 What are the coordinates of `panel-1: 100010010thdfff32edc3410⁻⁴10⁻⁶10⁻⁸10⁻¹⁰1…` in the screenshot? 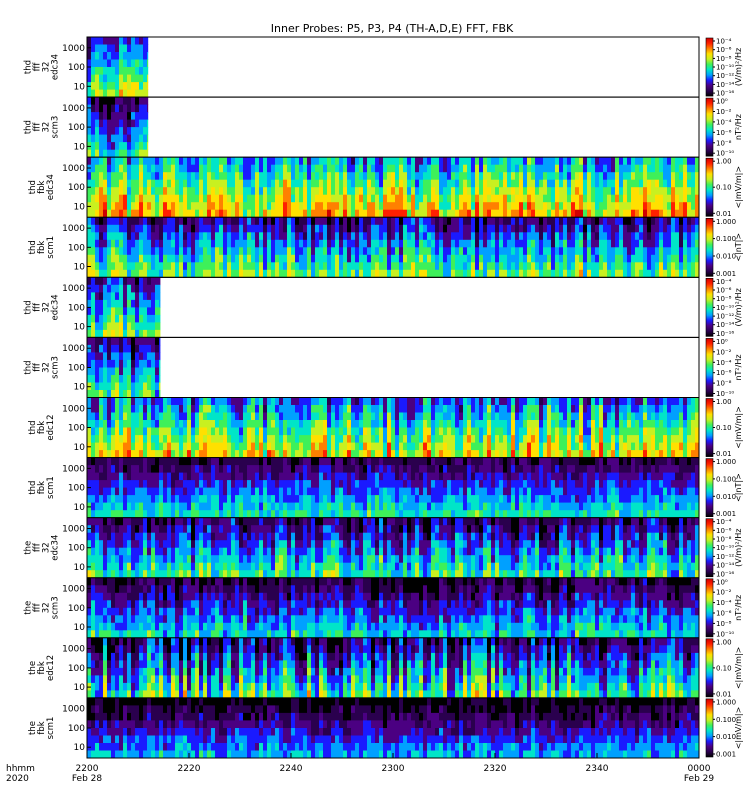 It's located at (383, 67).